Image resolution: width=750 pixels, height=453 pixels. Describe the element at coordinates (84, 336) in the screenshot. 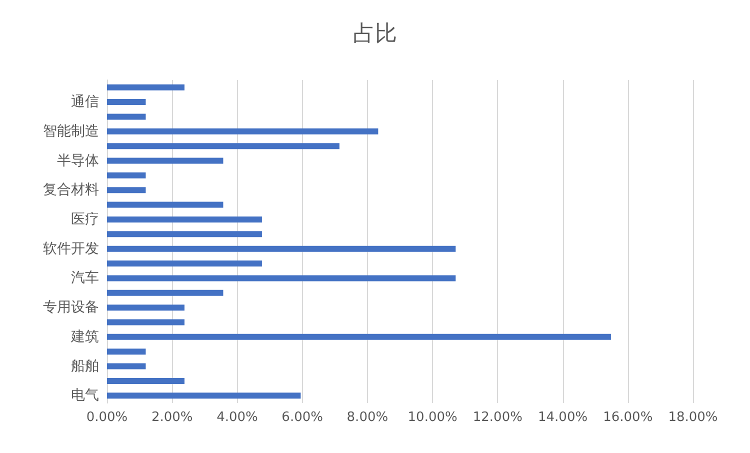

I see `y-tick-label: 建筑` at that location.